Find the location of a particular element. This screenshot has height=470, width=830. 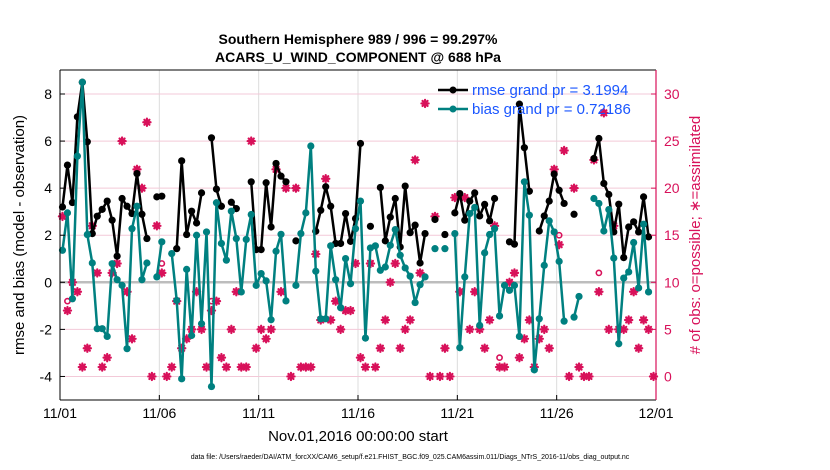

x-tick-label: 11/21 is located at coordinates (457, 413).